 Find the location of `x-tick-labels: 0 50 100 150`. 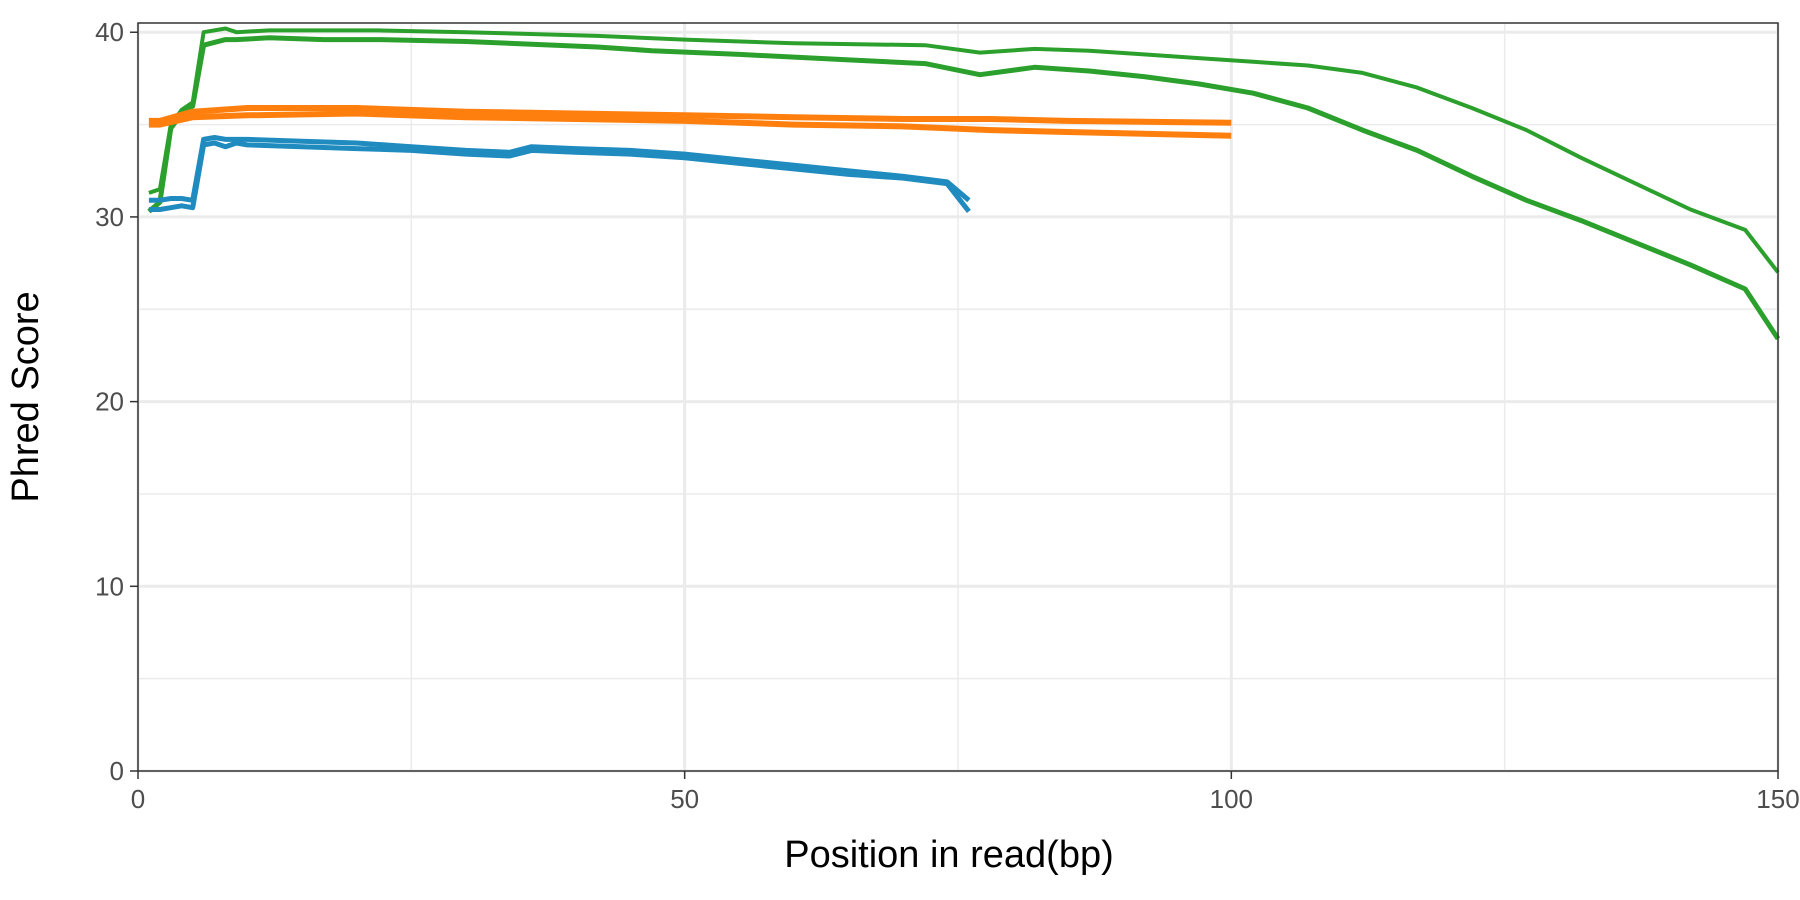

x-tick-labels: 0 50 100 150 is located at coordinates (965, 799).